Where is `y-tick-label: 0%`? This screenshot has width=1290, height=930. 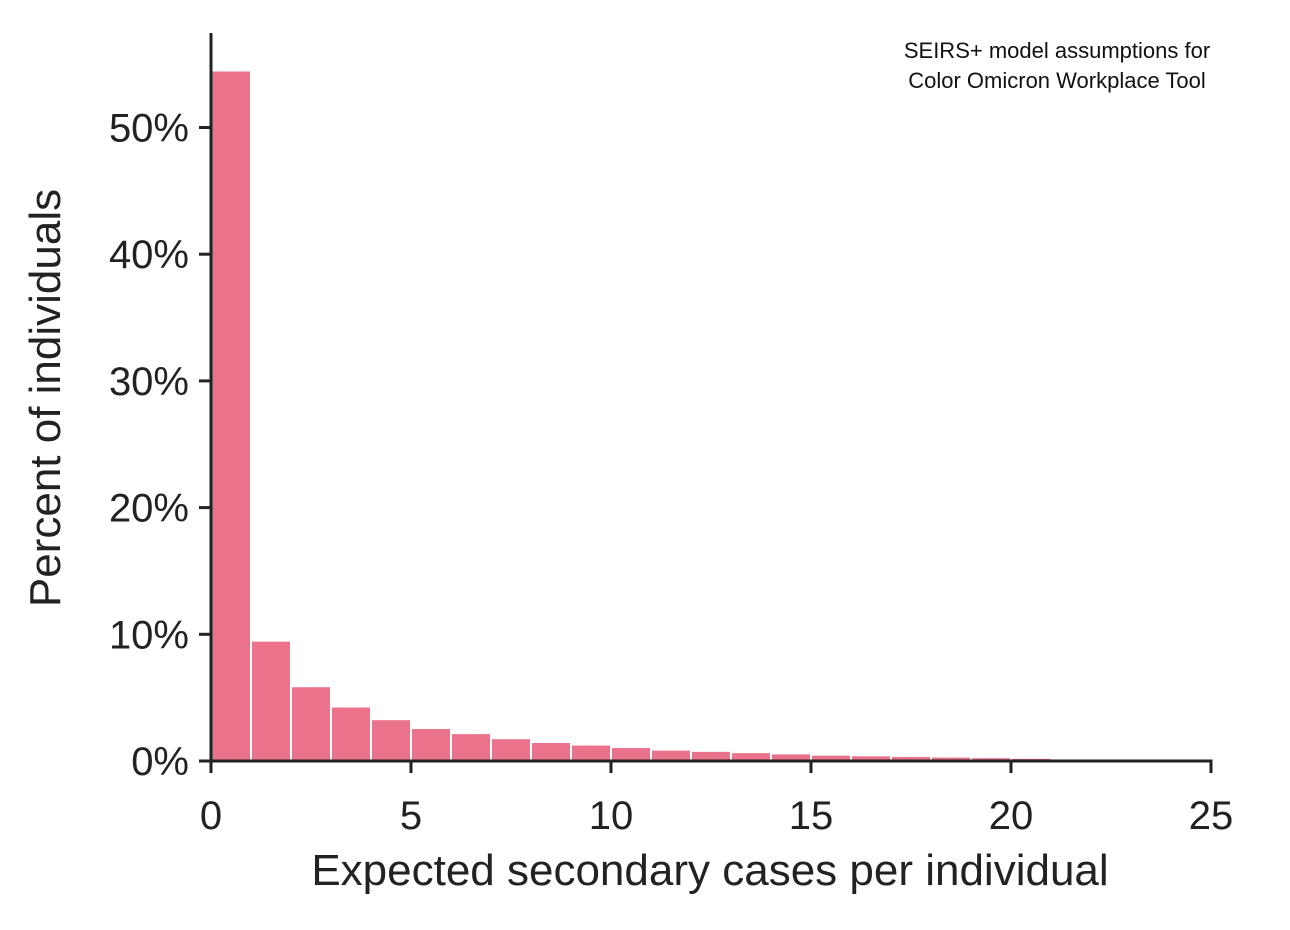 y-tick-label: 0% is located at coordinates (160, 762).